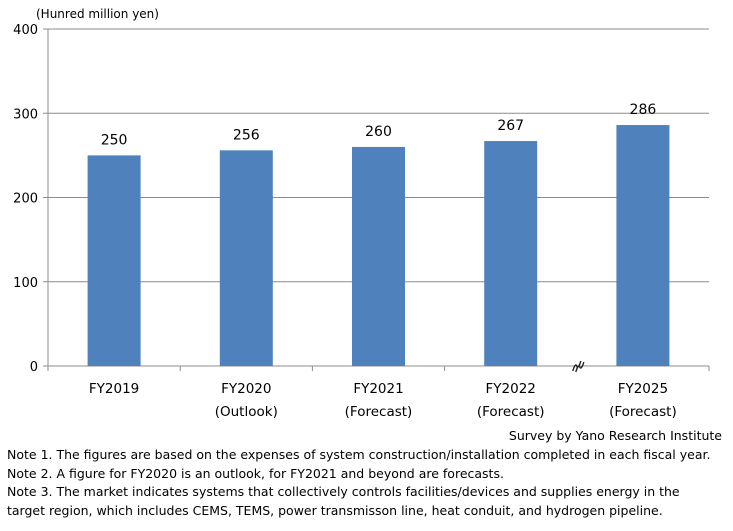  I want to click on data-label: 256, so click(246, 135).